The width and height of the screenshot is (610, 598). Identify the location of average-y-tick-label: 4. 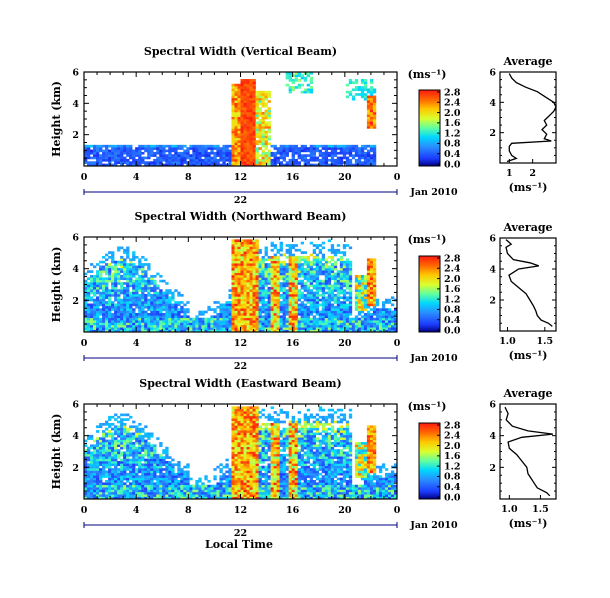
(492, 103).